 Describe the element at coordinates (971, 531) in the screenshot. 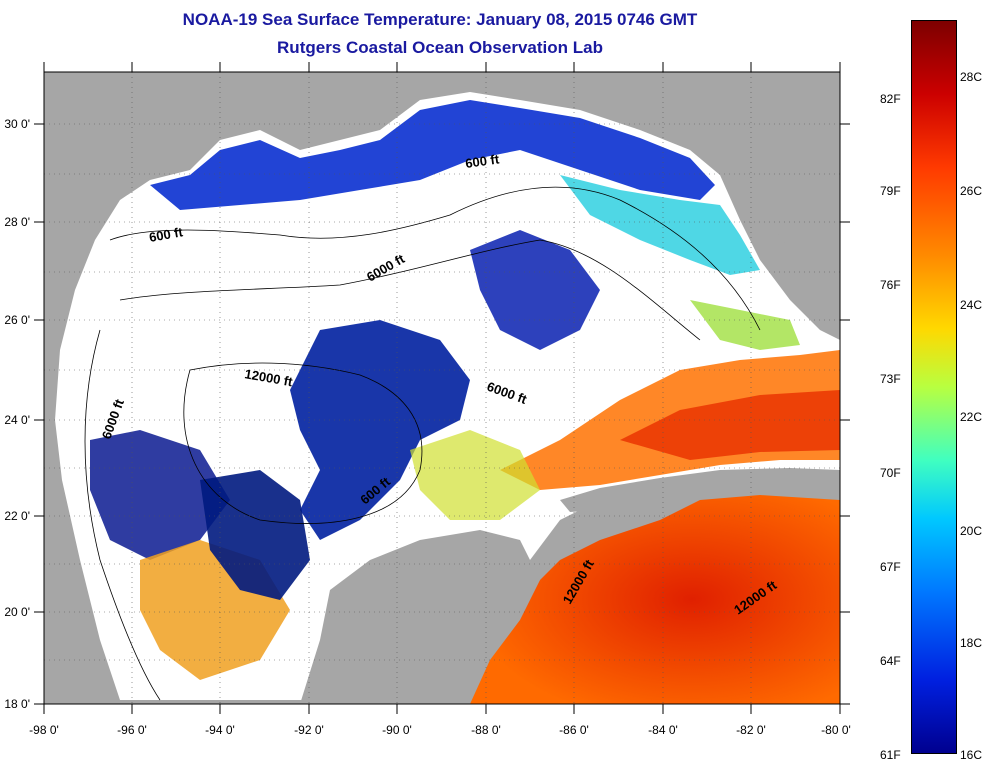

I see `colorbar-c-label: 20C` at that location.